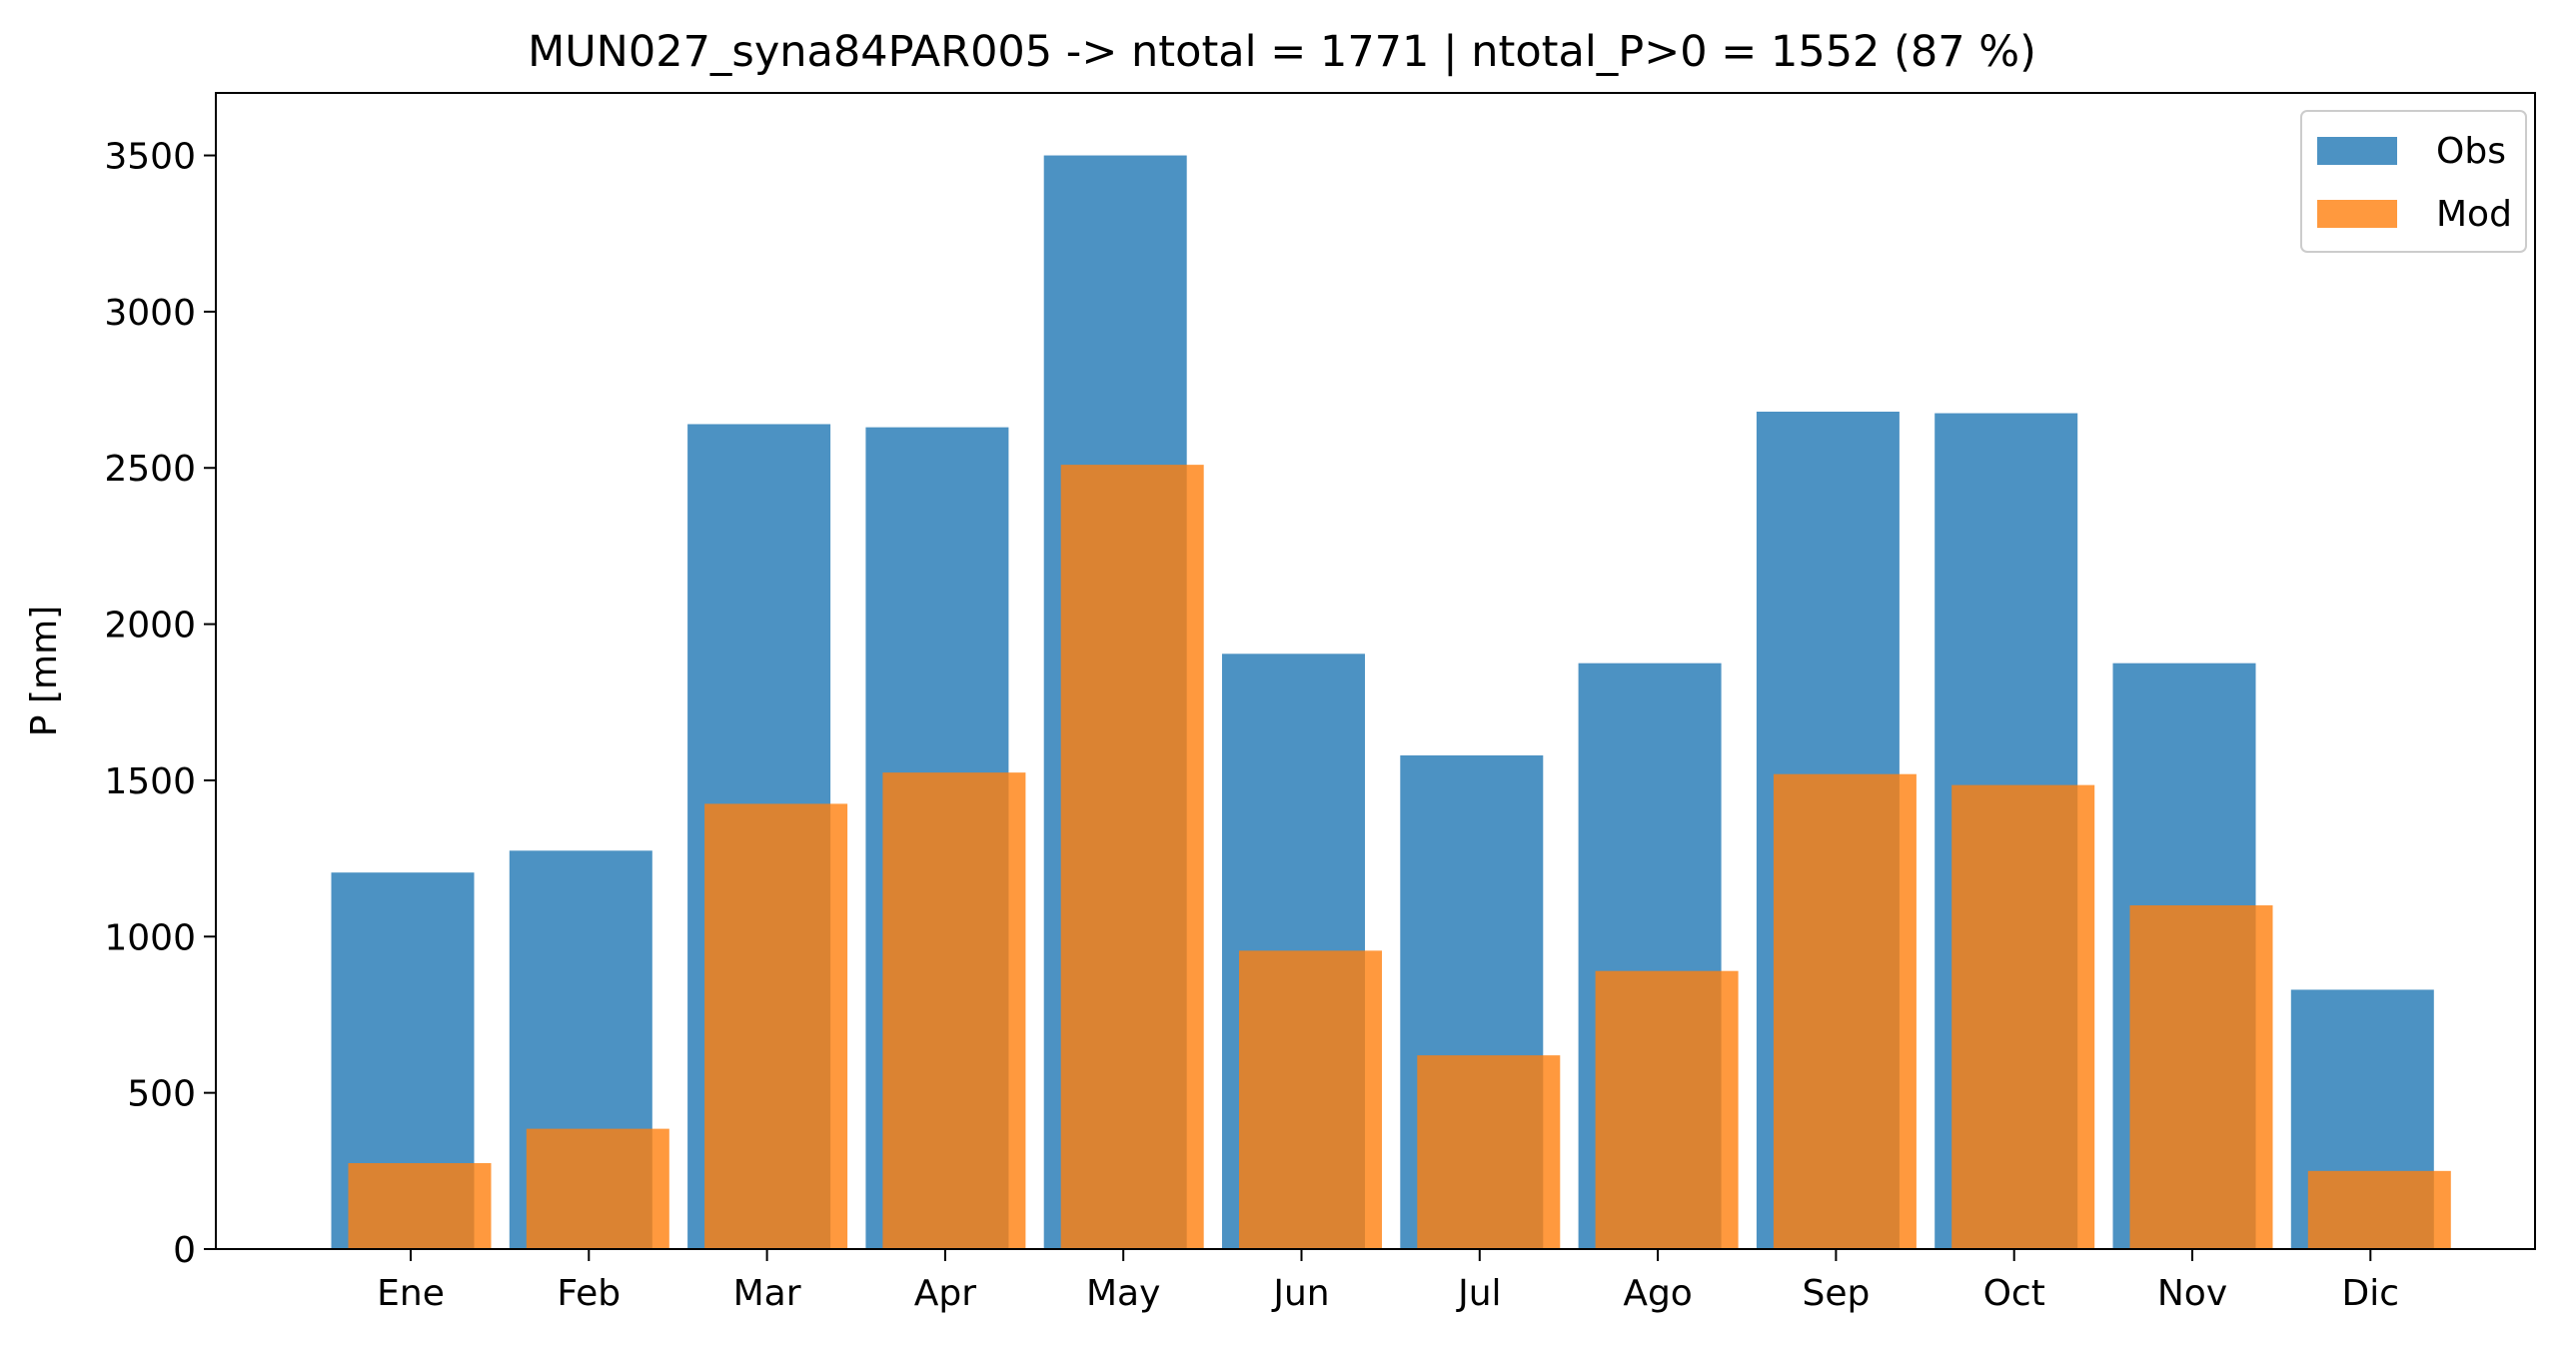 Image resolution: width=2576 pixels, height=1348 pixels. I want to click on x-tick-label: Jul, so click(1478, 1294).